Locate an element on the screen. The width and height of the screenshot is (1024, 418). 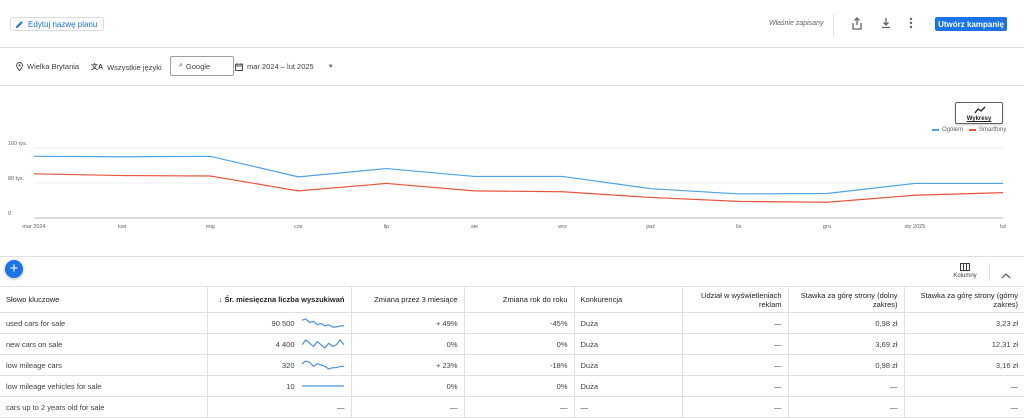
table-toolbar: + Kolumny is located at coordinates (512, 271).